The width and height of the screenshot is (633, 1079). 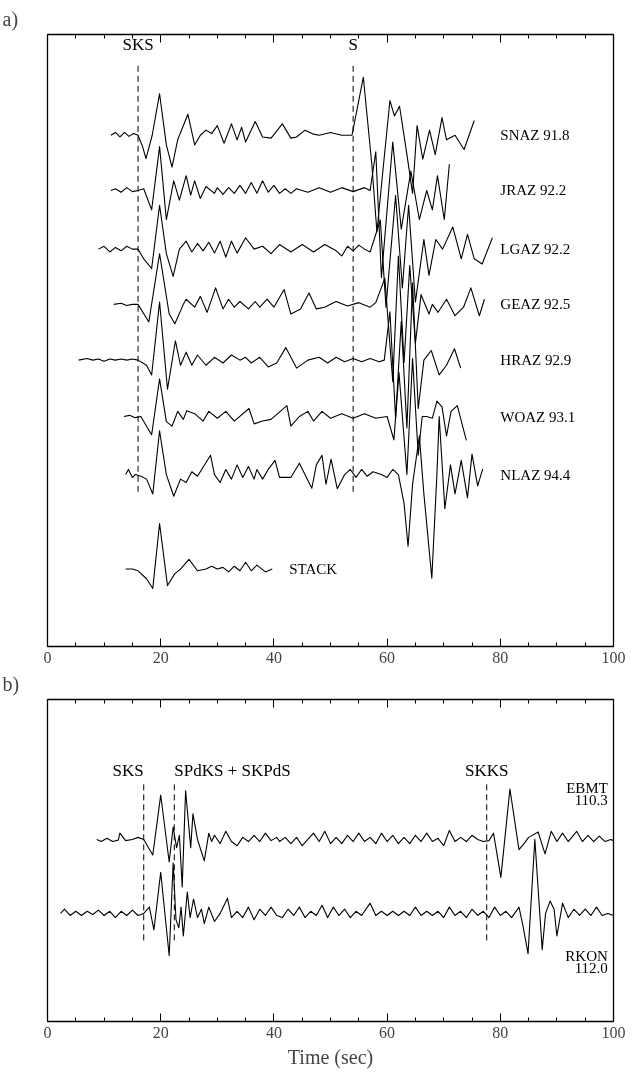 What do you see at coordinates (330, 1057) in the screenshot?
I see `x-axis-title: Time (sec)` at bounding box center [330, 1057].